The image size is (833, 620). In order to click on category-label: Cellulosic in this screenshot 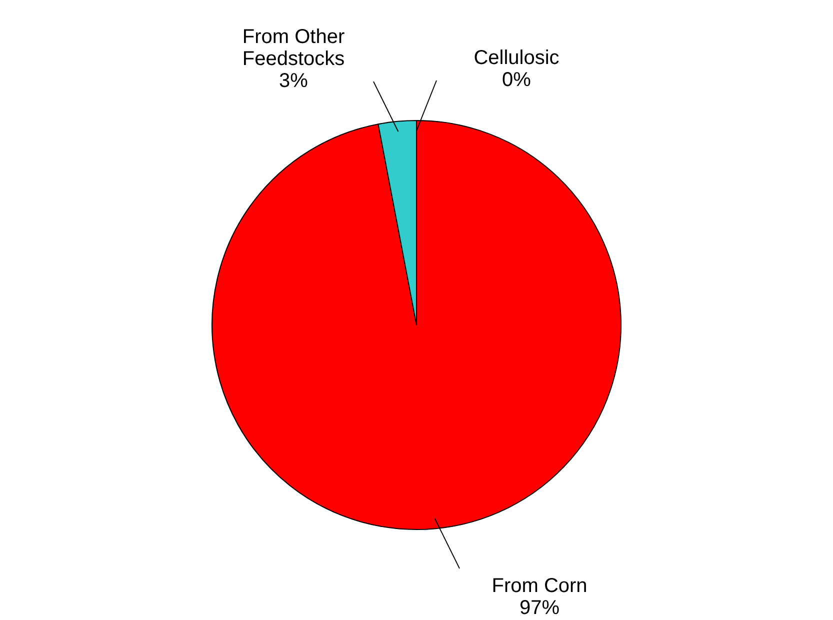, I will do `click(517, 58)`.